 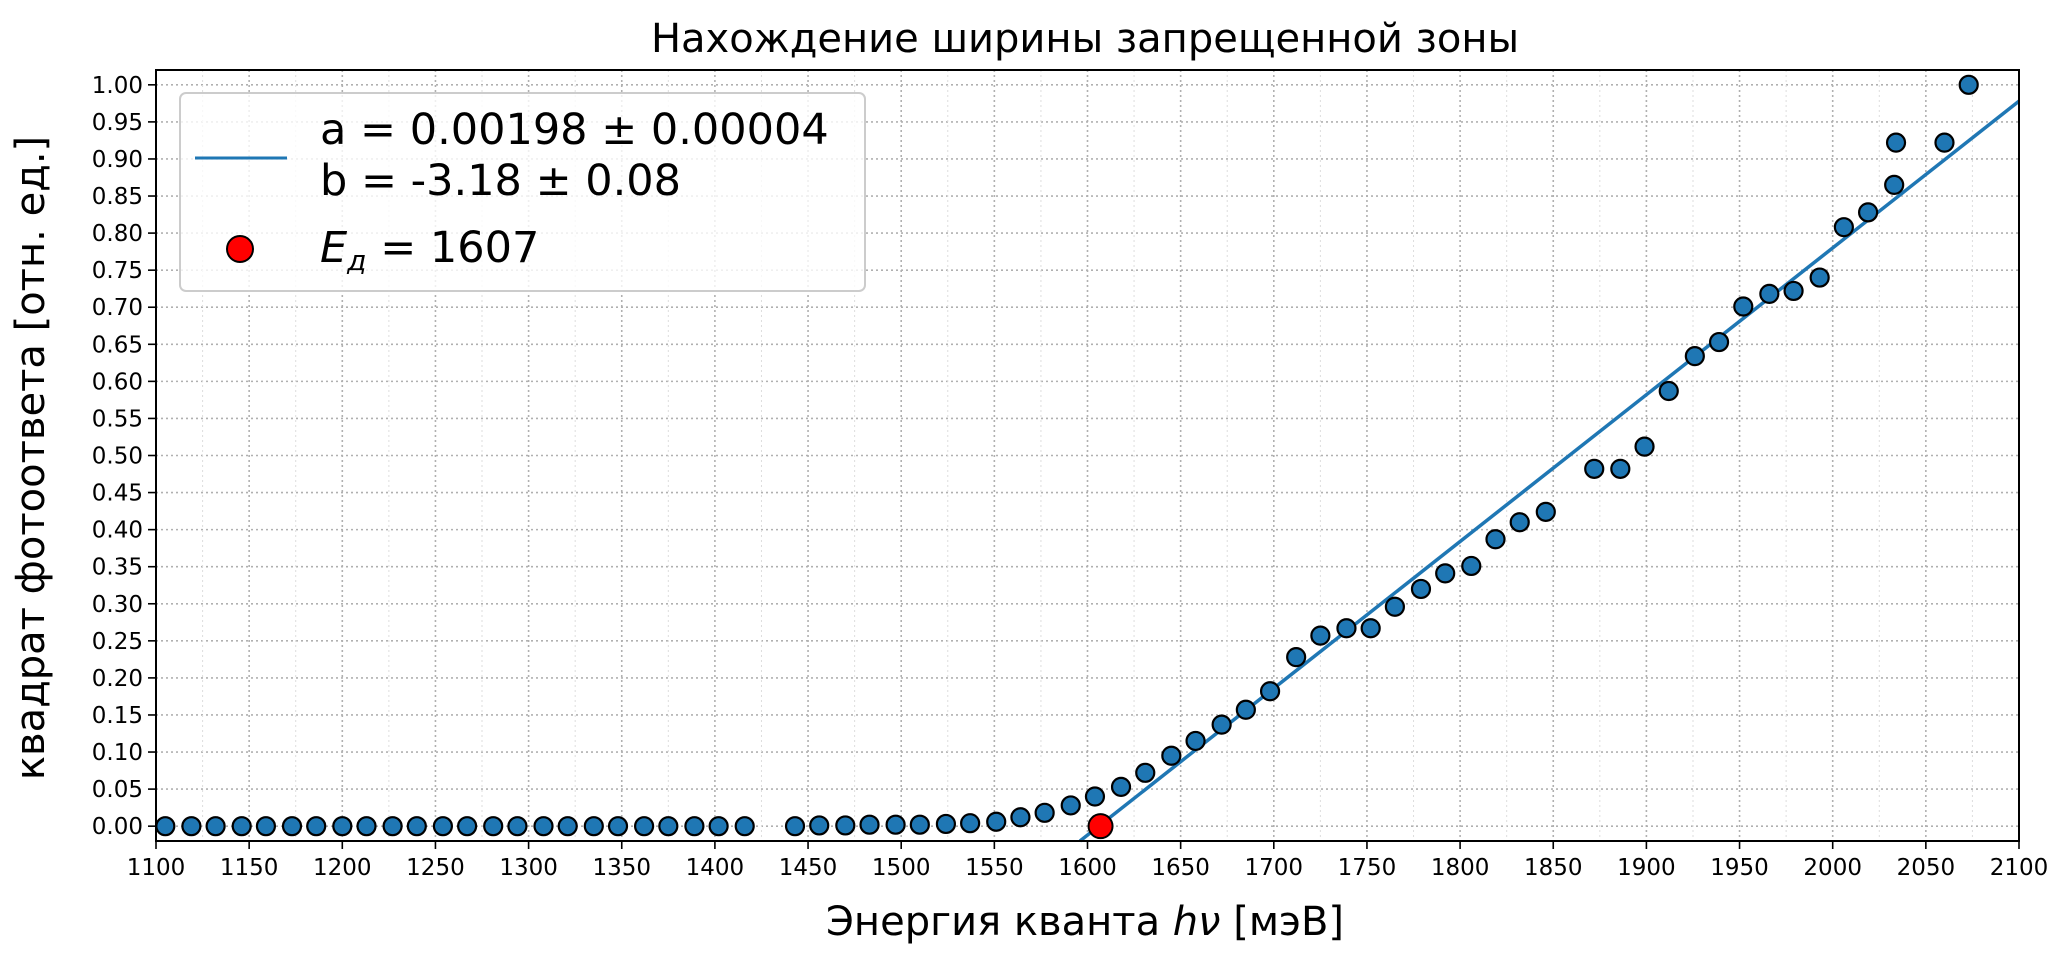 What do you see at coordinates (117, 827) in the screenshot?
I see `y-tick-label: 0.00` at bounding box center [117, 827].